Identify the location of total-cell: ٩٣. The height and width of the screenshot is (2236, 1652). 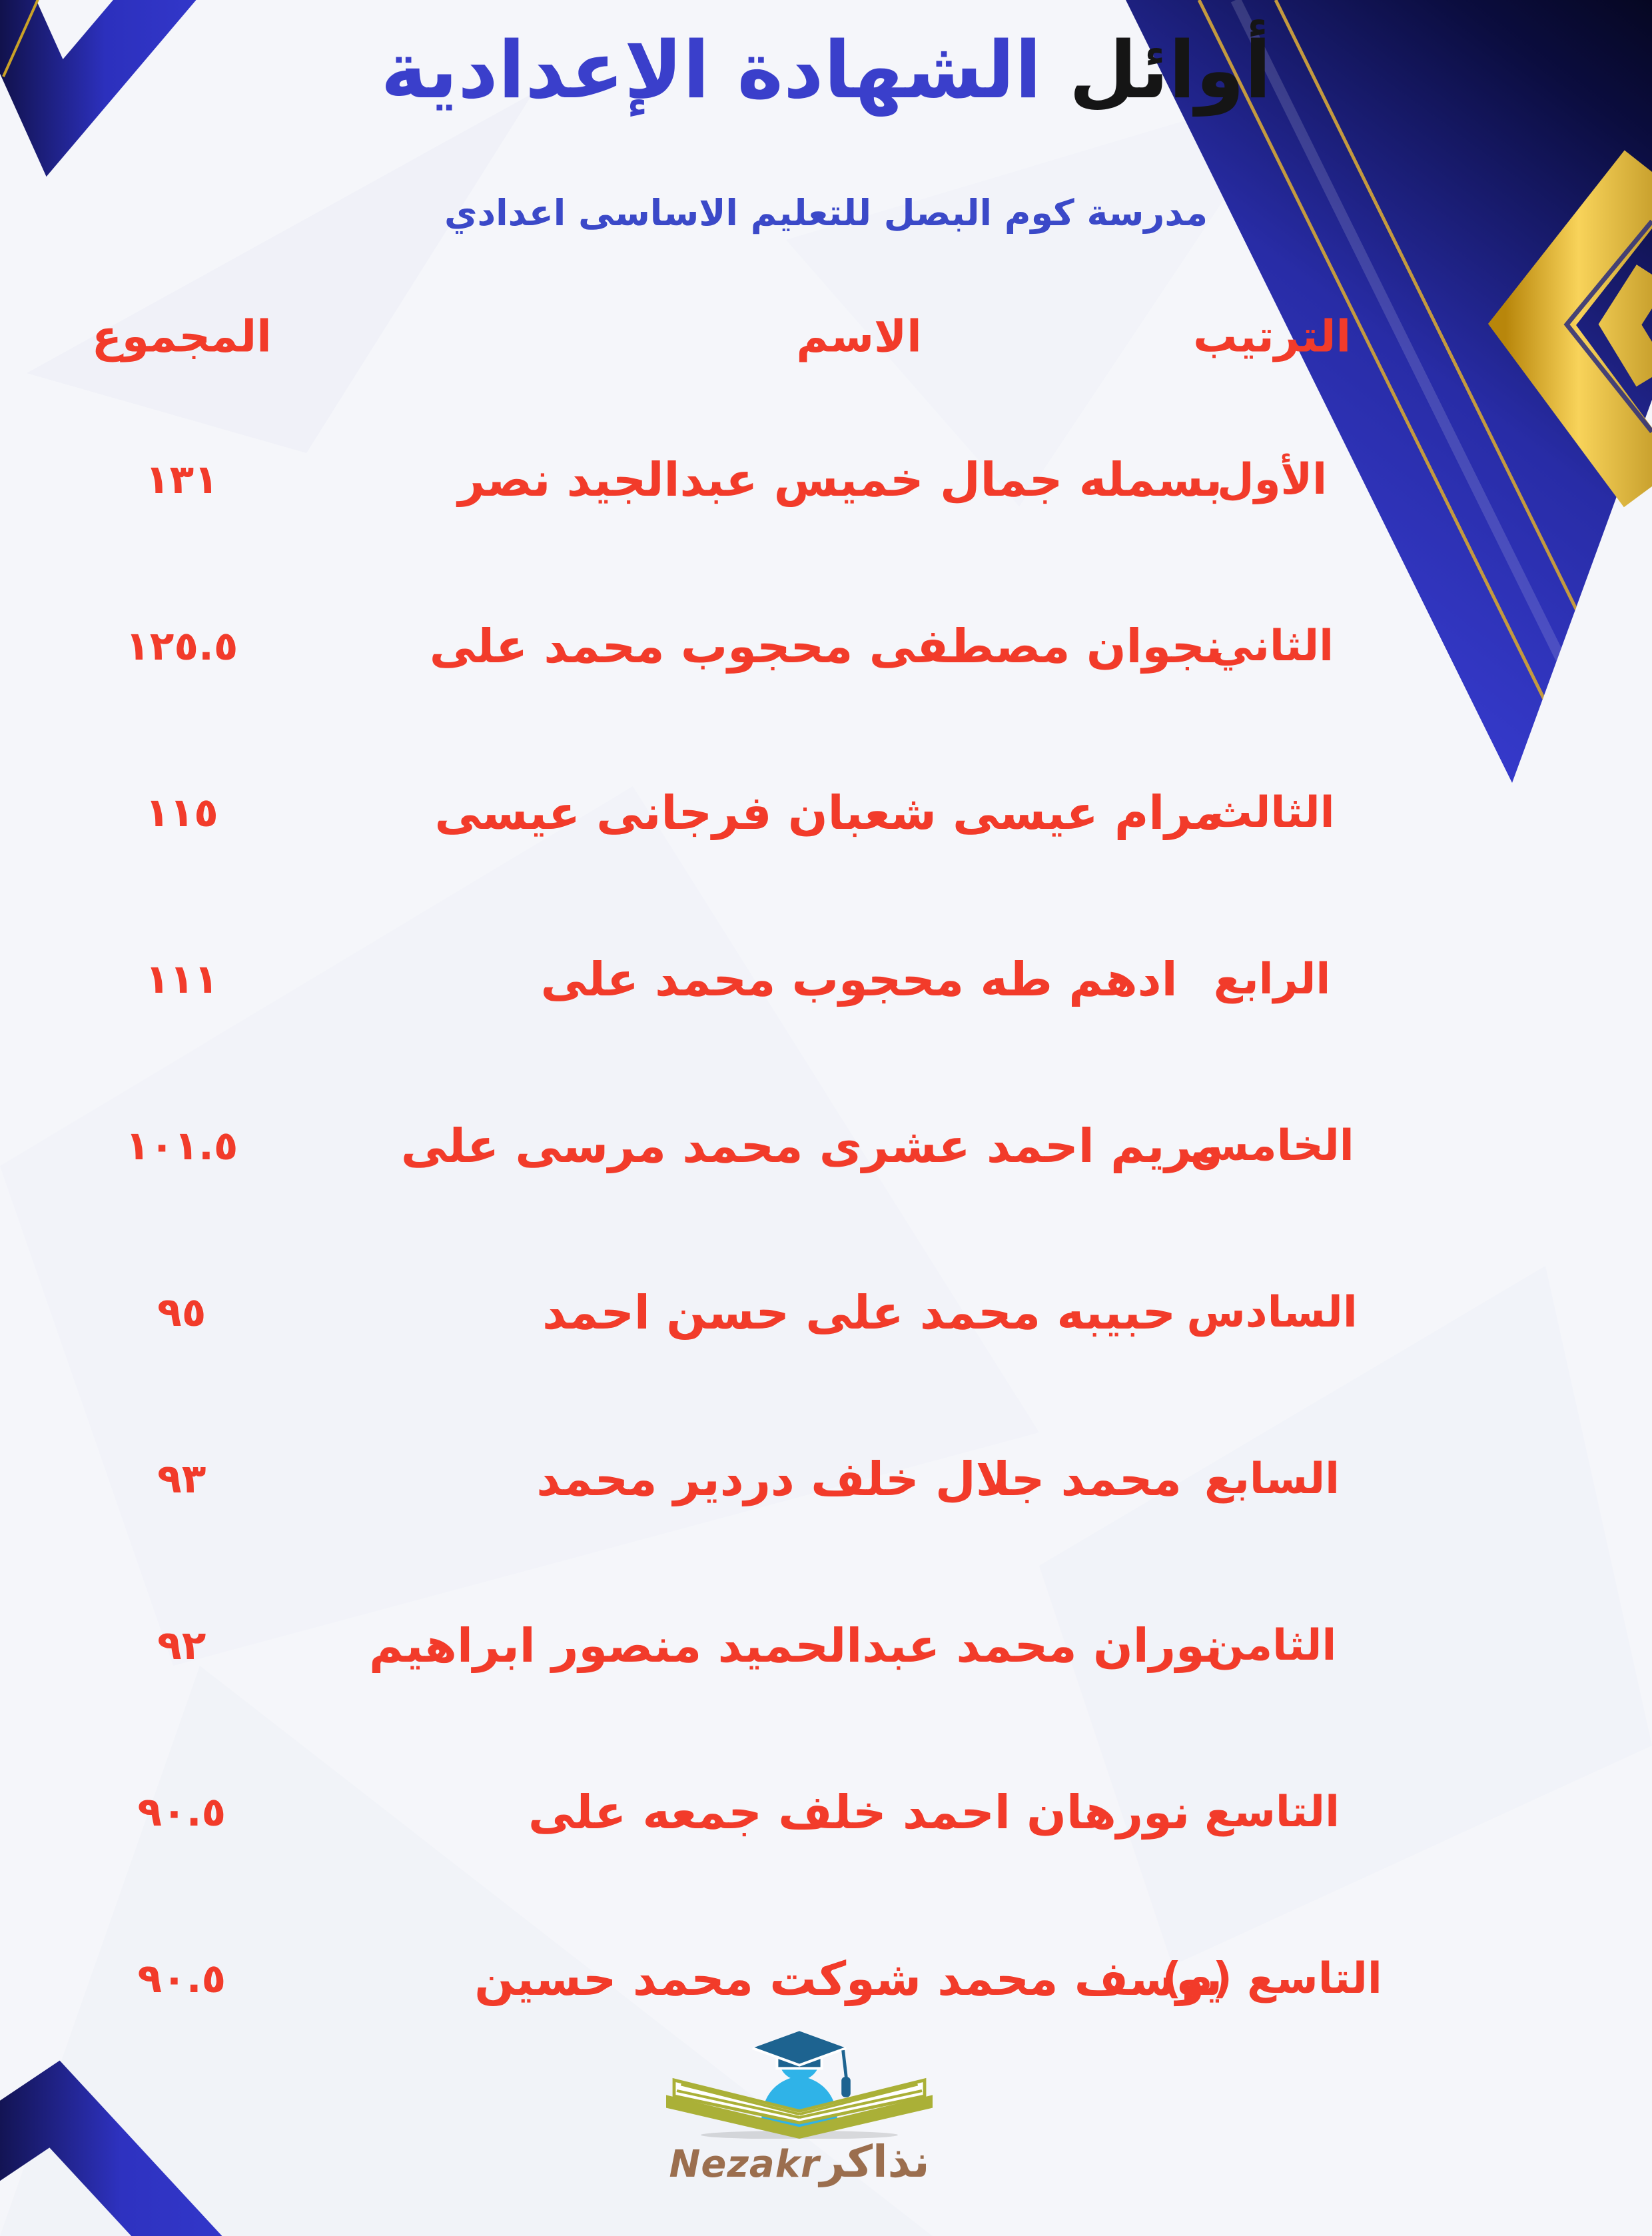
(181, 1479).